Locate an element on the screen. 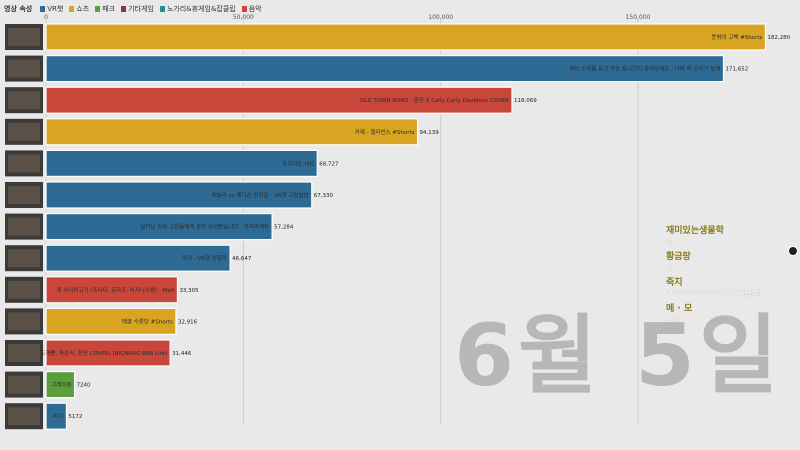 Image resolution: width=800 pixels, height=450 pixels. side-entry: 재미있는생물학 소 is located at coordinates (731, 235).